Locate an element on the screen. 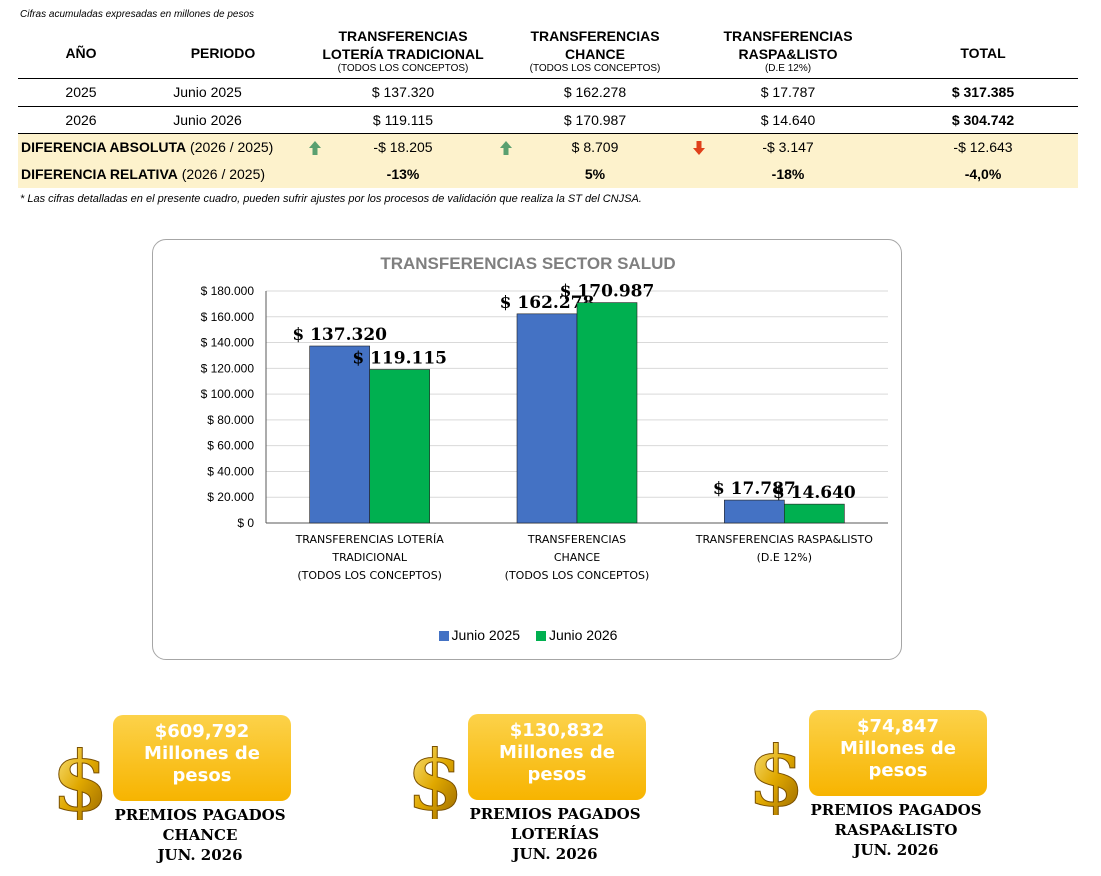  legend-item: Junio 2026 is located at coordinates (576, 635).